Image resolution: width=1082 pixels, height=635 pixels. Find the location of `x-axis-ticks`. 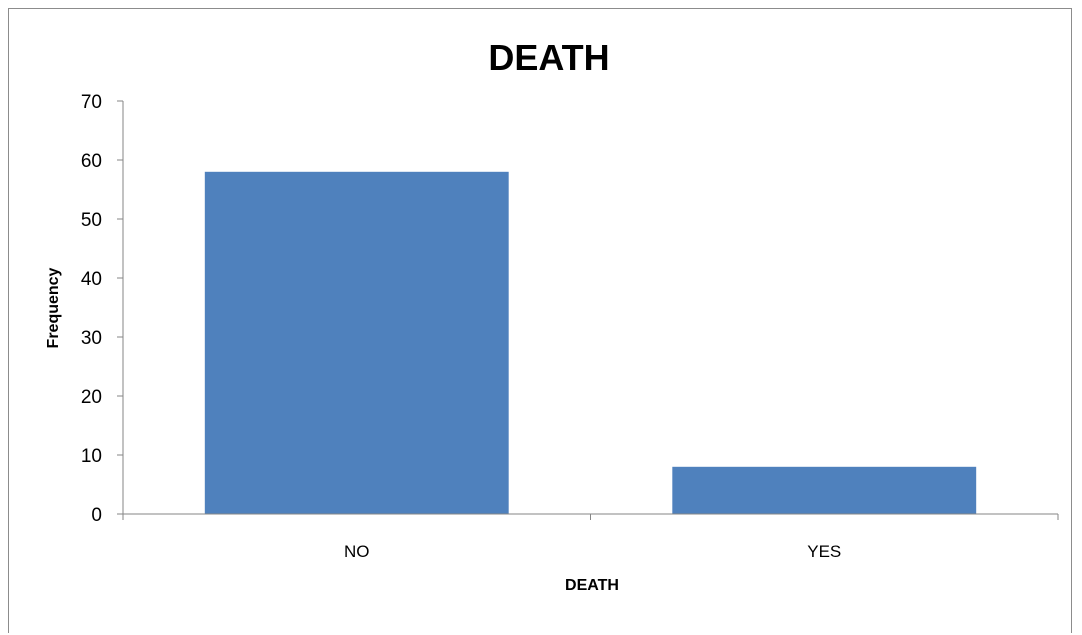

x-axis-ticks is located at coordinates (590, 517).